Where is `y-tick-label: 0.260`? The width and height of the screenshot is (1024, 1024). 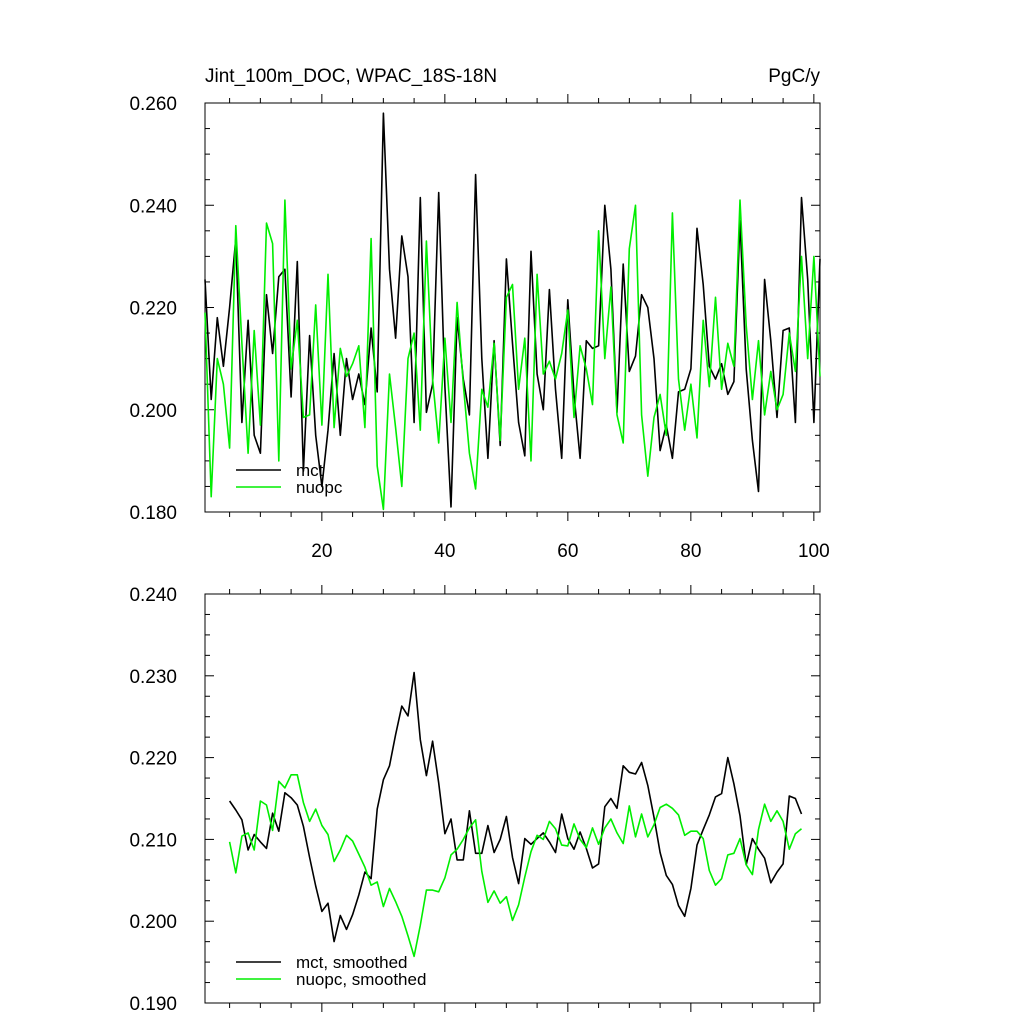
y-tick-label: 0.260 is located at coordinates (153, 104).